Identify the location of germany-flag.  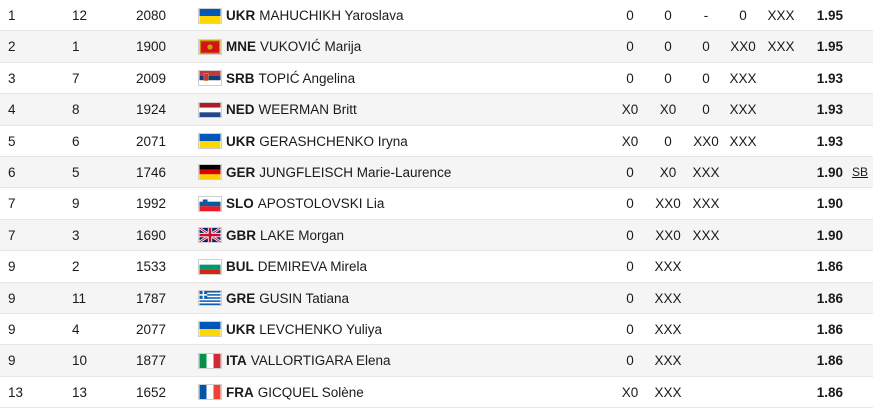
(210, 172).